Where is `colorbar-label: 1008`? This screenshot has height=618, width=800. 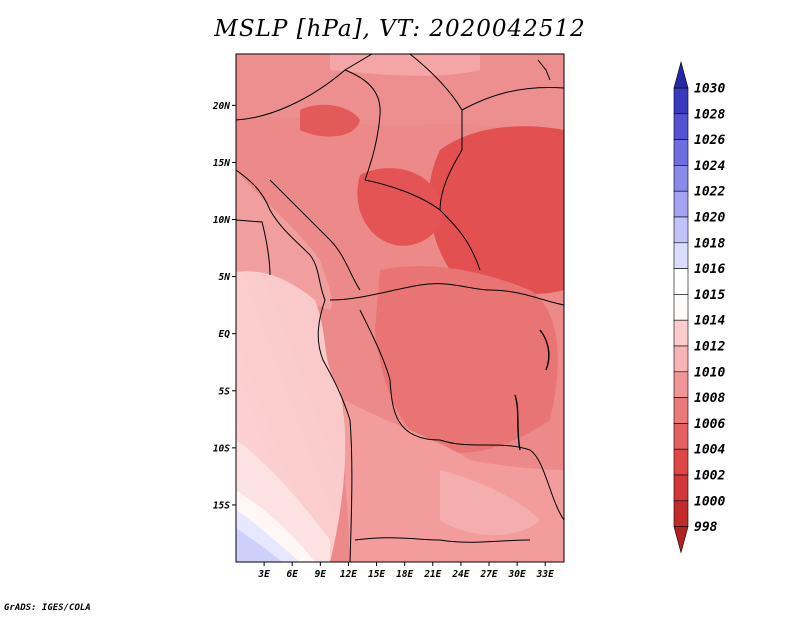
colorbar-label: 1008 is located at coordinates (709, 398).